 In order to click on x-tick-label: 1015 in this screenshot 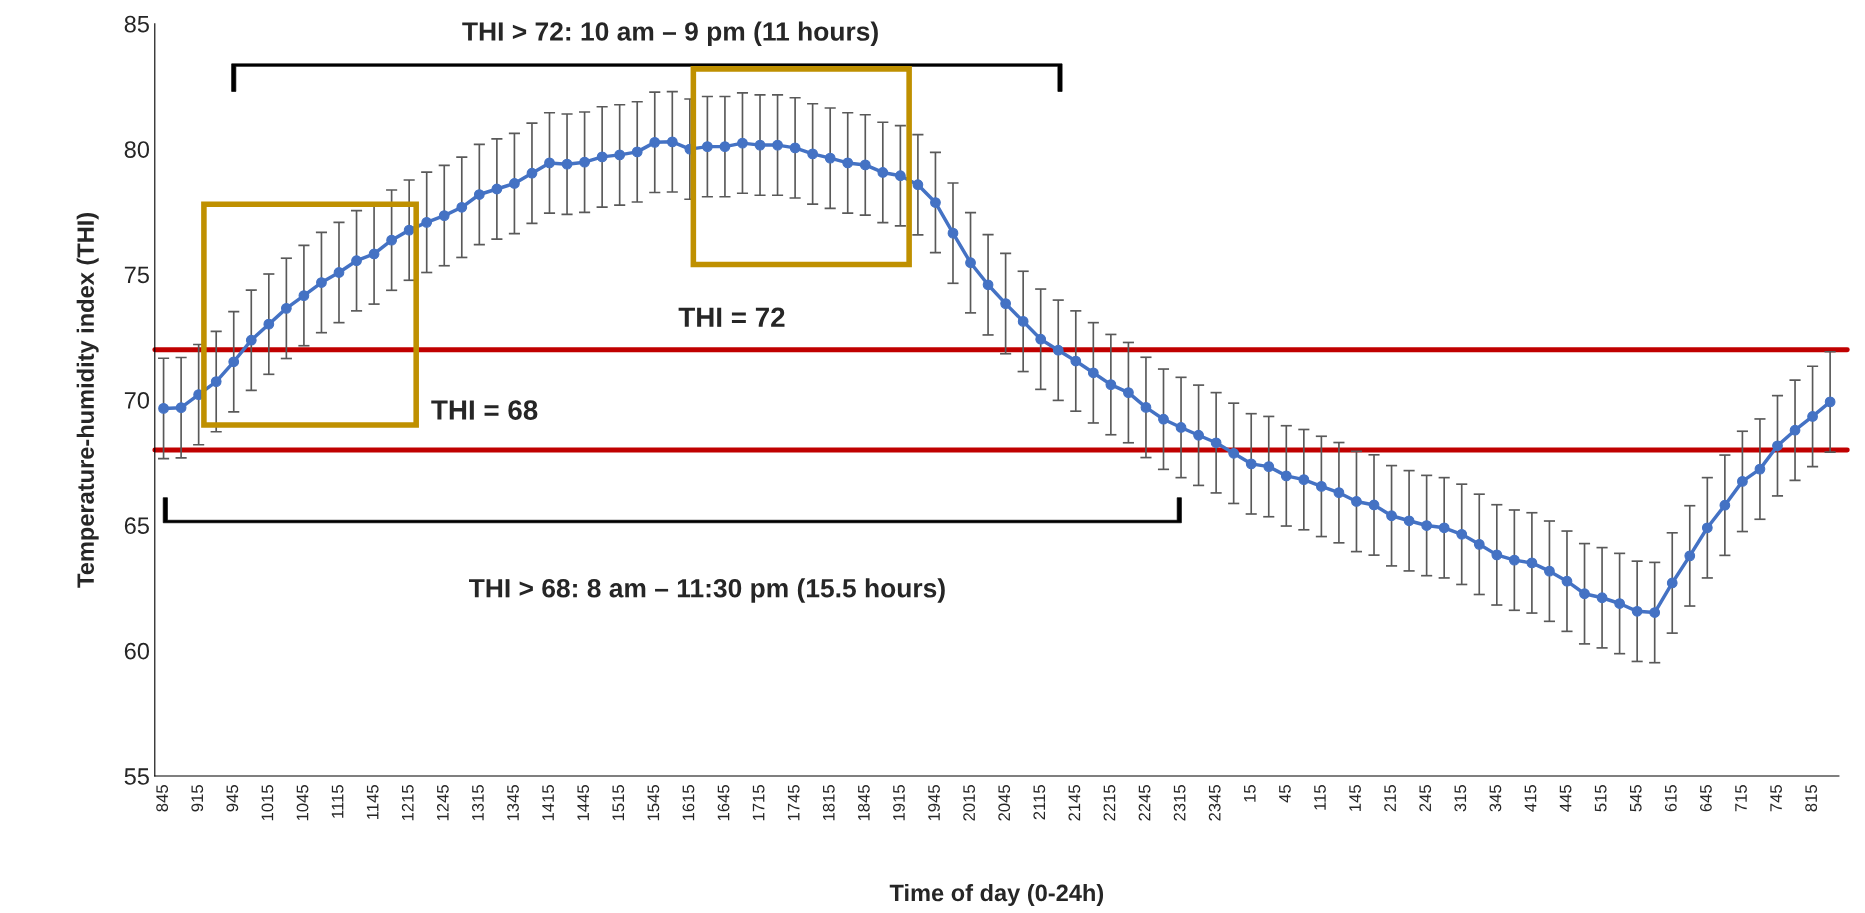, I will do `click(267, 803)`.